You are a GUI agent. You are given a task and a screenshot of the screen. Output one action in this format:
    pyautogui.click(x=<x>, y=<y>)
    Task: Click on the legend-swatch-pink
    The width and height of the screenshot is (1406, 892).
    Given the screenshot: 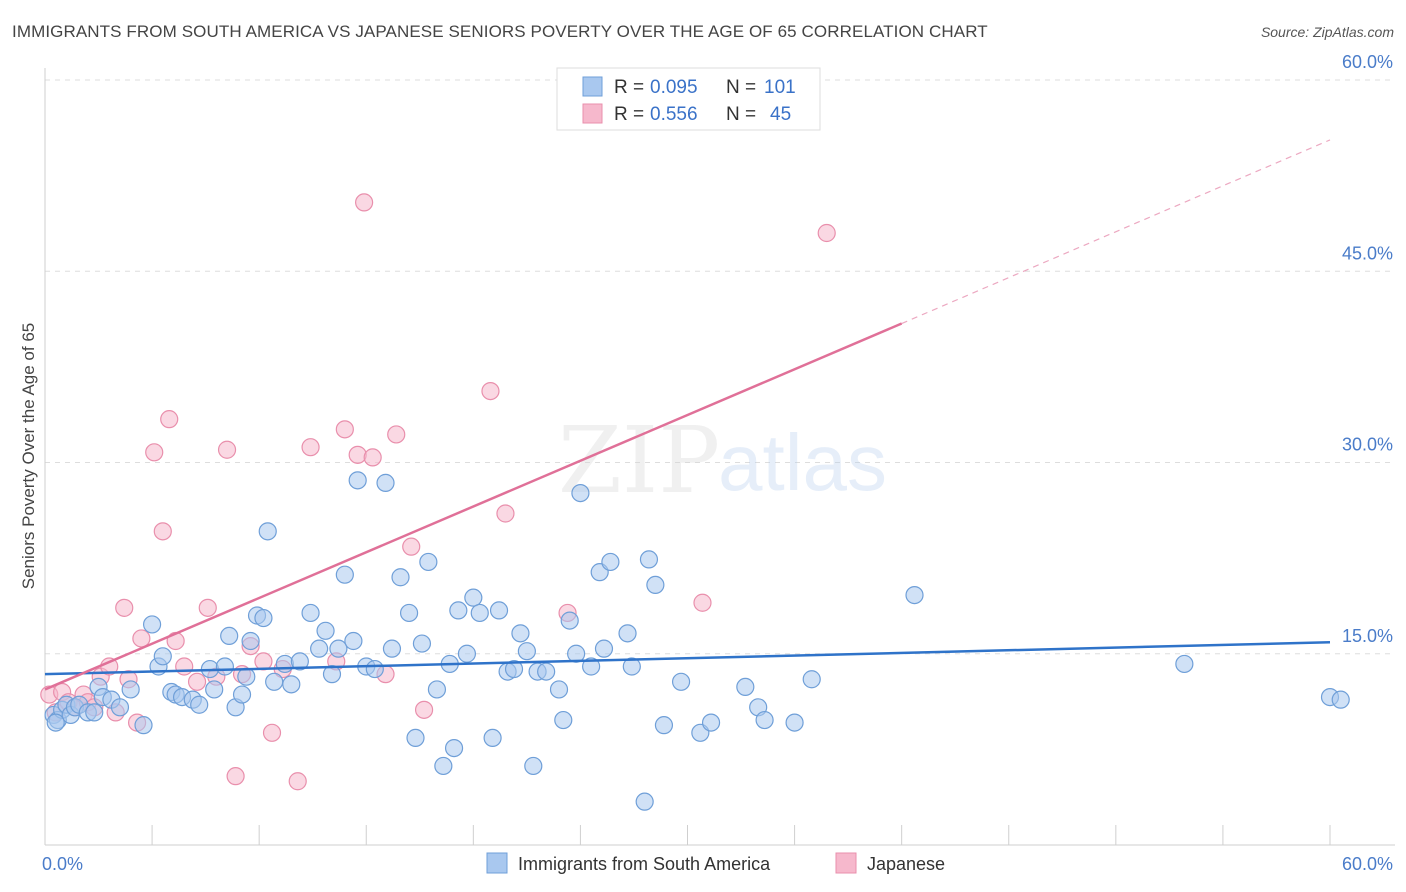 What is the action you would take?
    pyautogui.click(x=592, y=113)
    